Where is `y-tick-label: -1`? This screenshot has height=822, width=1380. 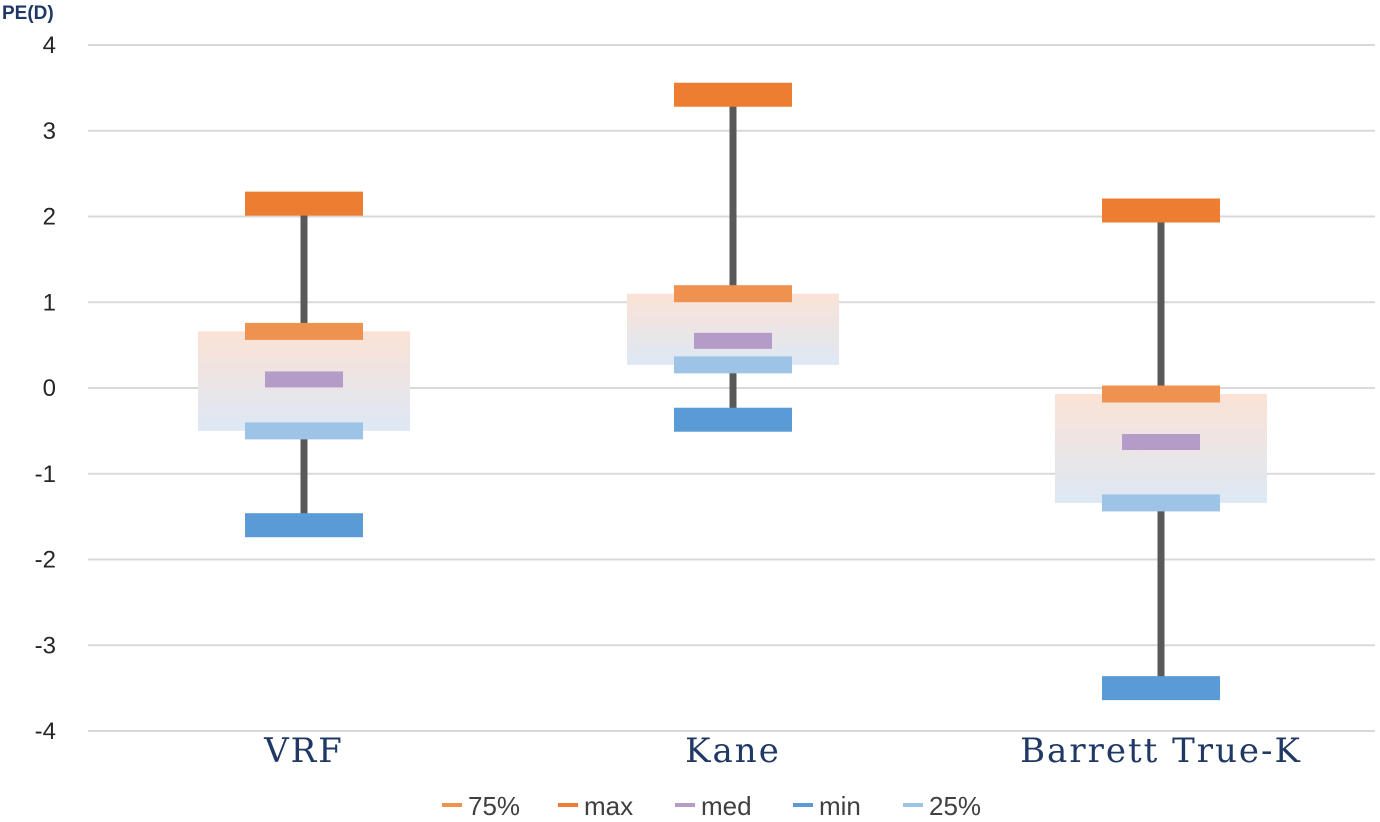
y-tick-label: -1 is located at coordinates (45, 474).